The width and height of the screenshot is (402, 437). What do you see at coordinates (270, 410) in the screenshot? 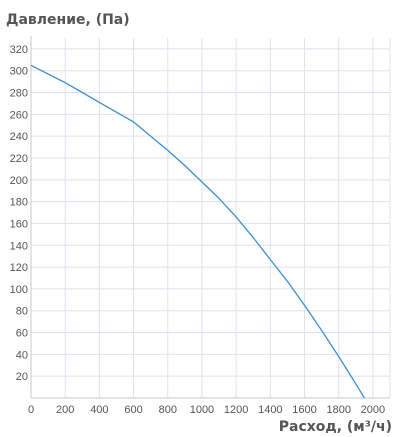
I see `x-tick-label: 1400` at bounding box center [270, 410].